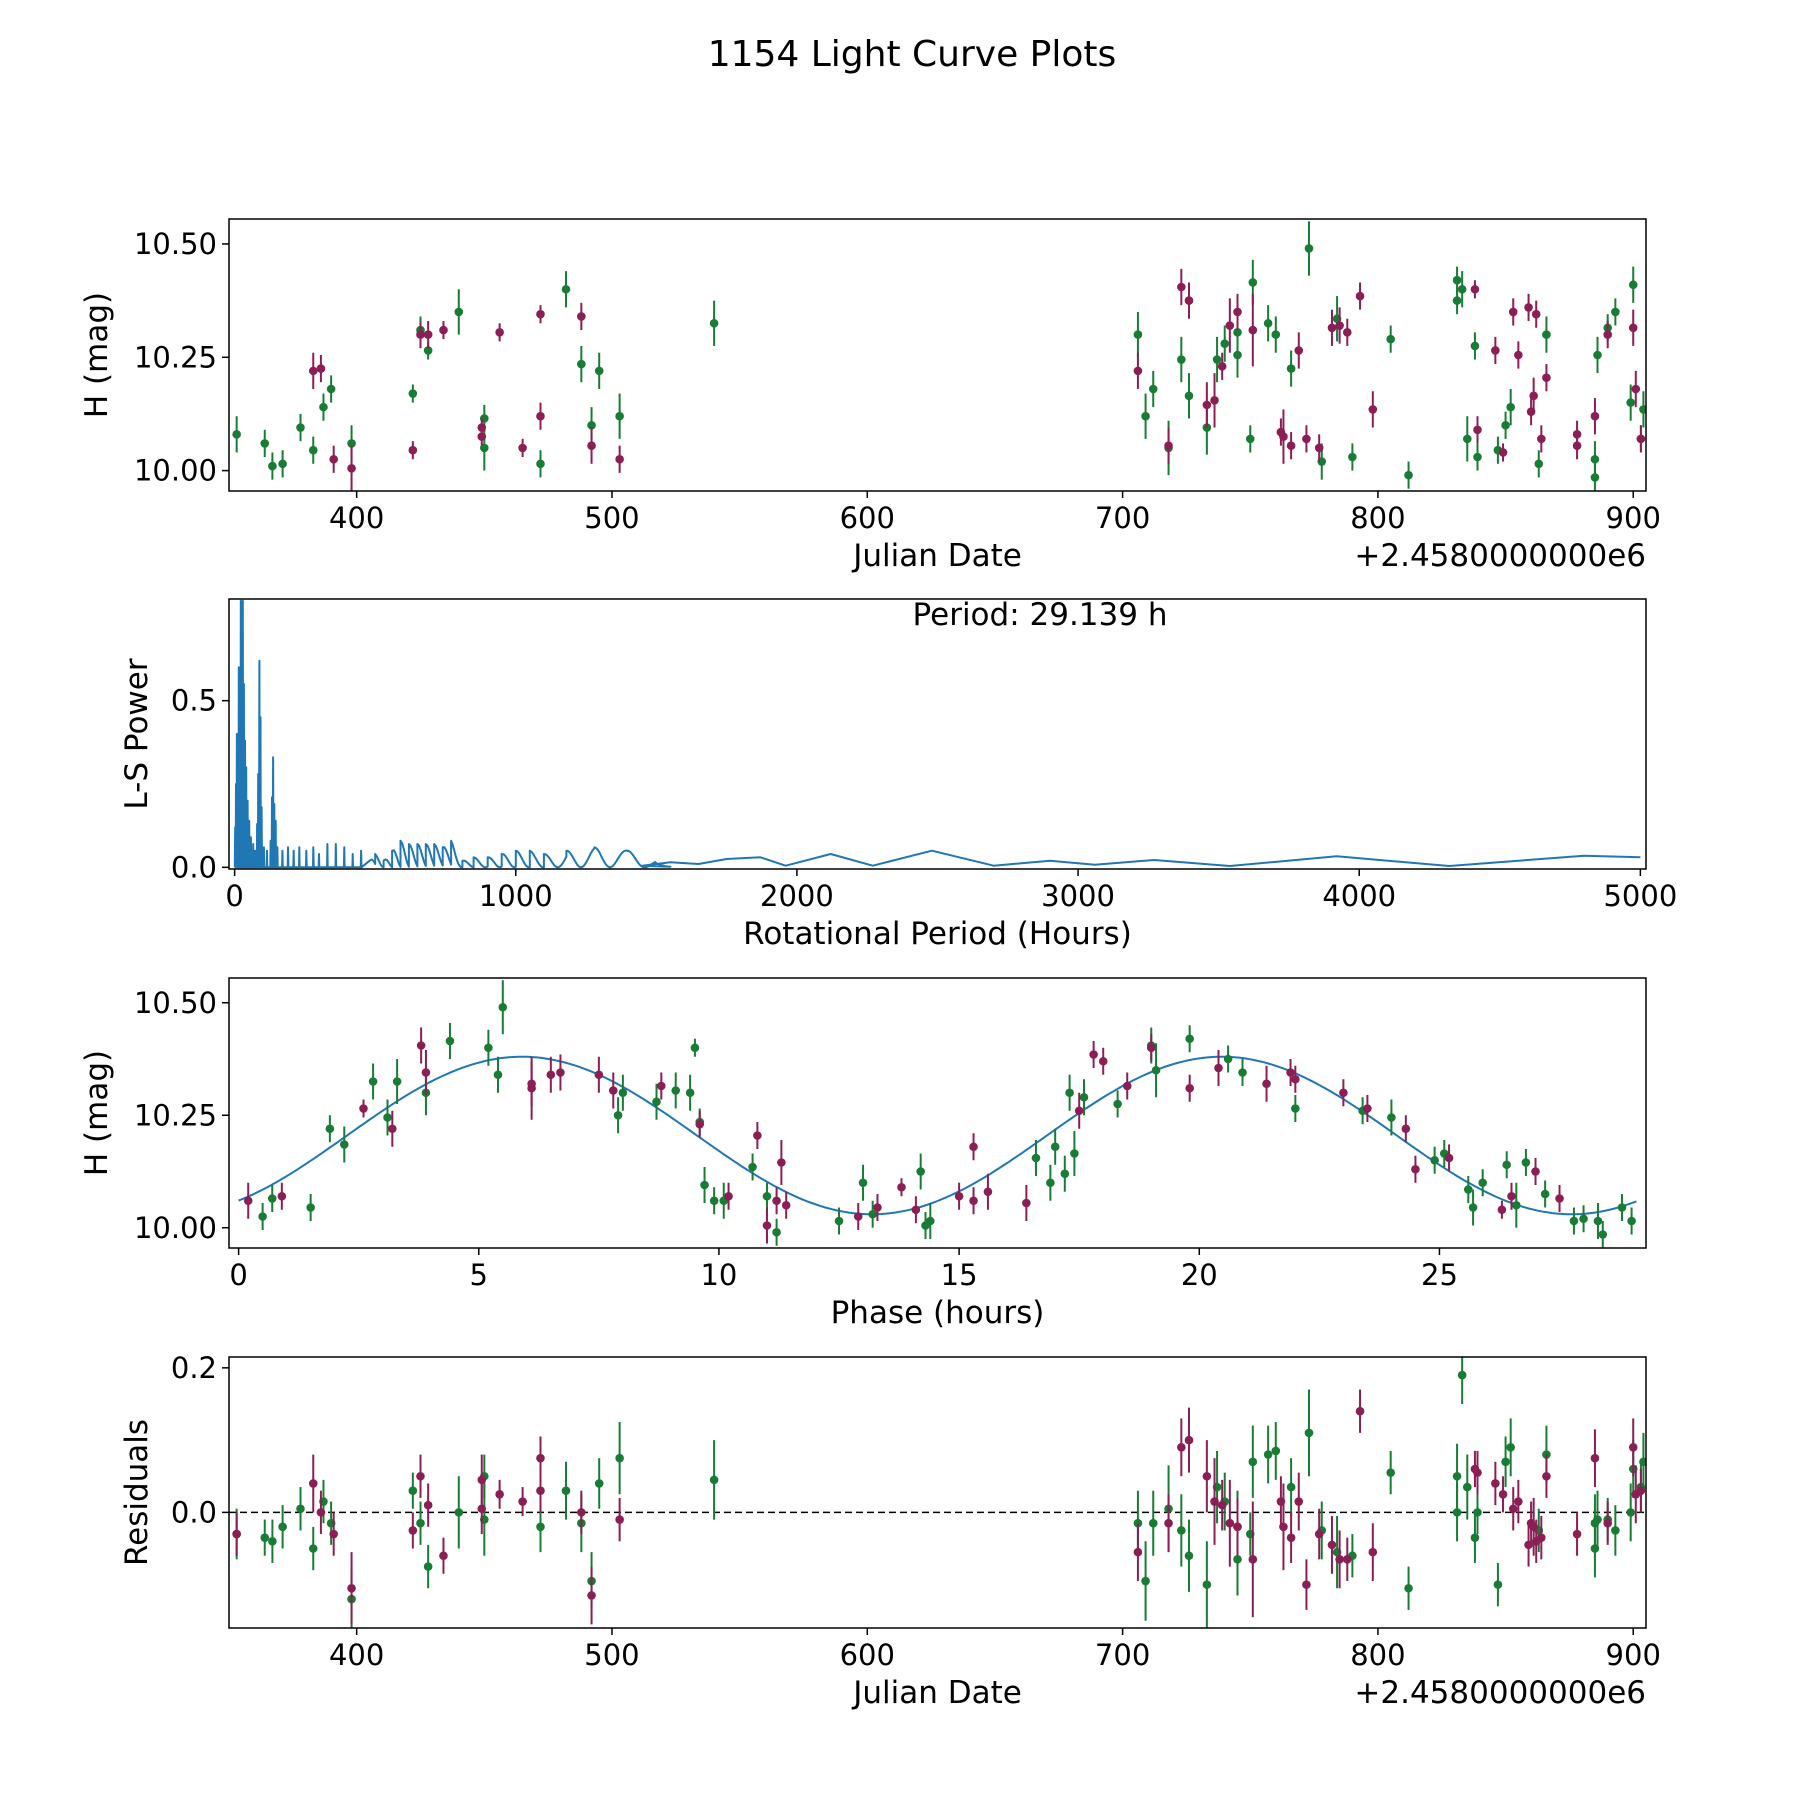  I want to click on x-tick-label: 600, so click(867, 1655).